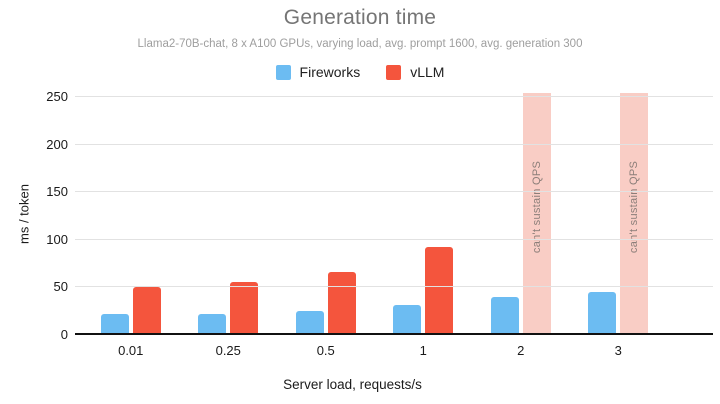 Image resolution: width=720 pixels, height=404 pixels. Describe the element at coordinates (394, 72) in the screenshot. I see `vllm-swatch-icon` at that location.